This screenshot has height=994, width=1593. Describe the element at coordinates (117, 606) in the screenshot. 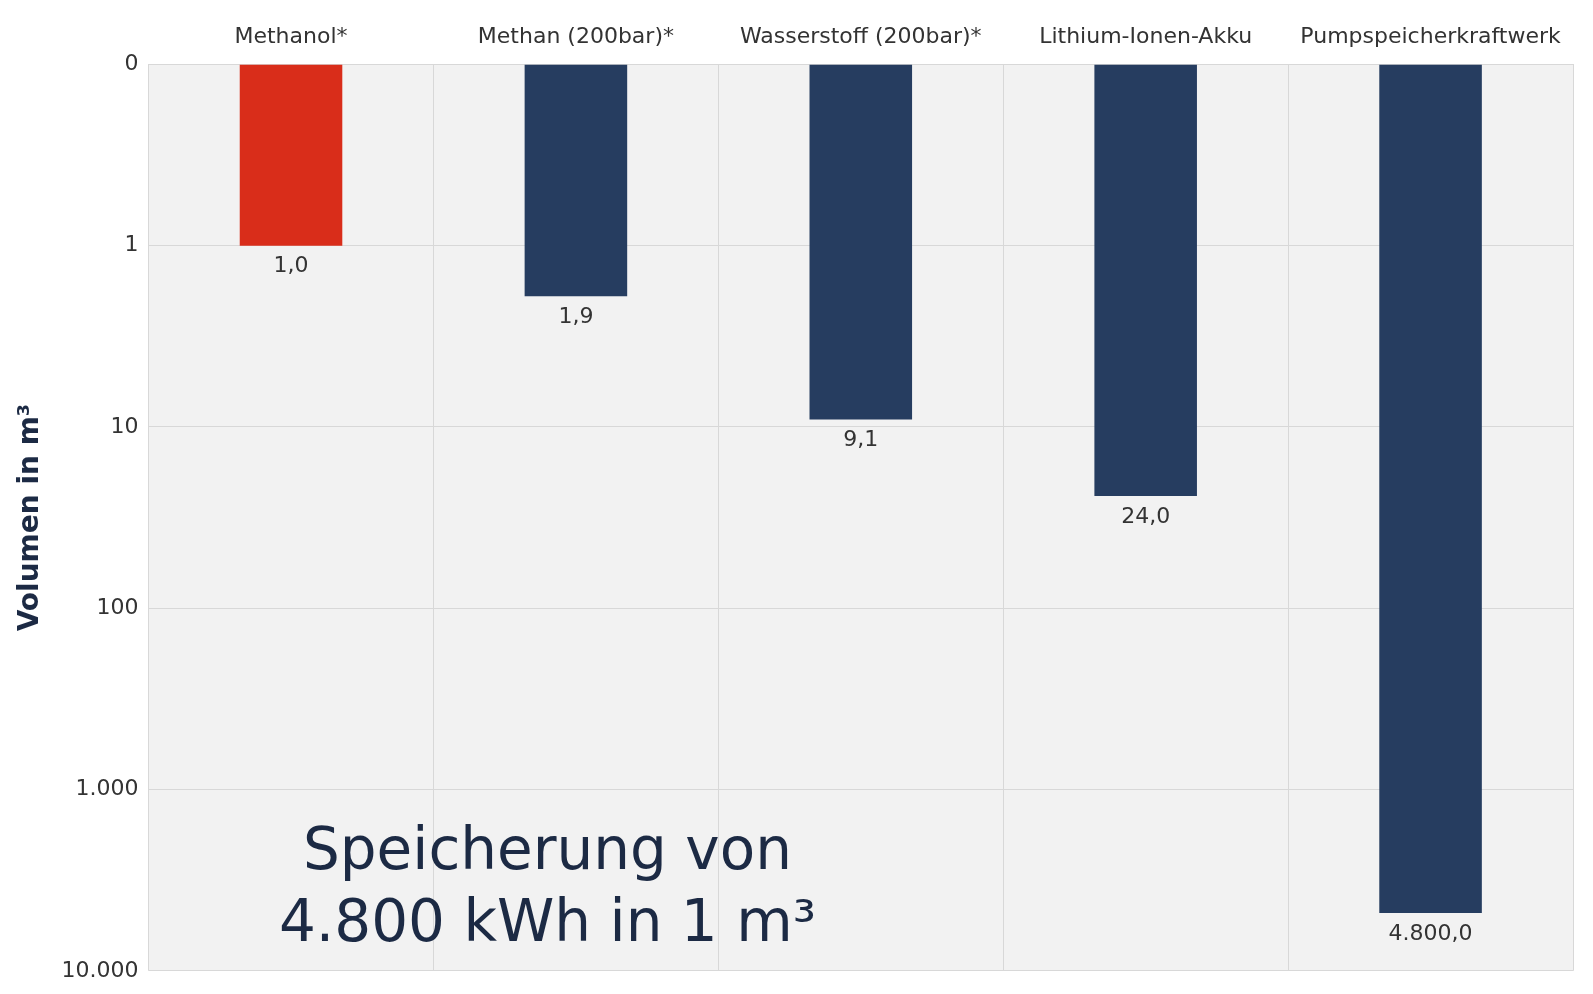

I see `y-tick-label: 100` at that location.